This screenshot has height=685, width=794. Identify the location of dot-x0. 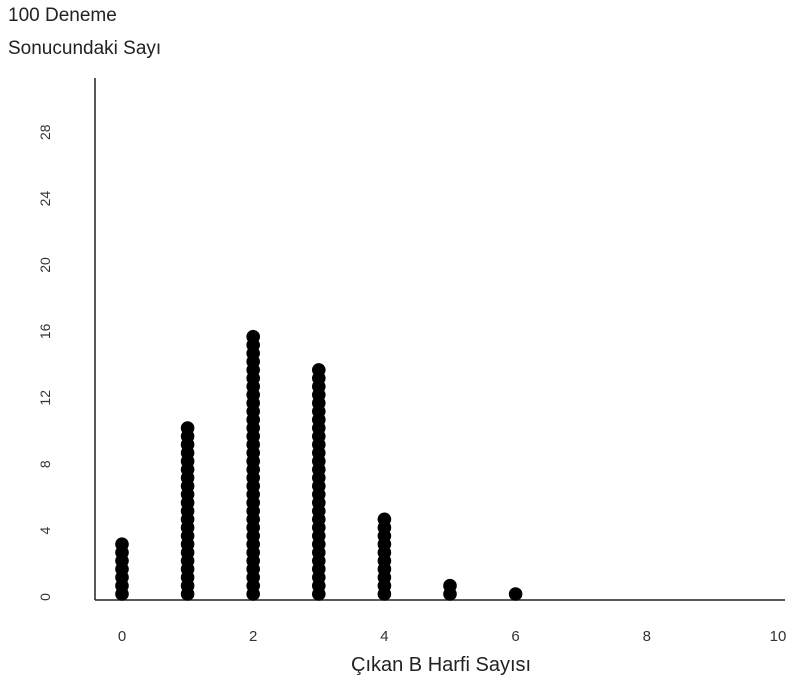
(122, 544).